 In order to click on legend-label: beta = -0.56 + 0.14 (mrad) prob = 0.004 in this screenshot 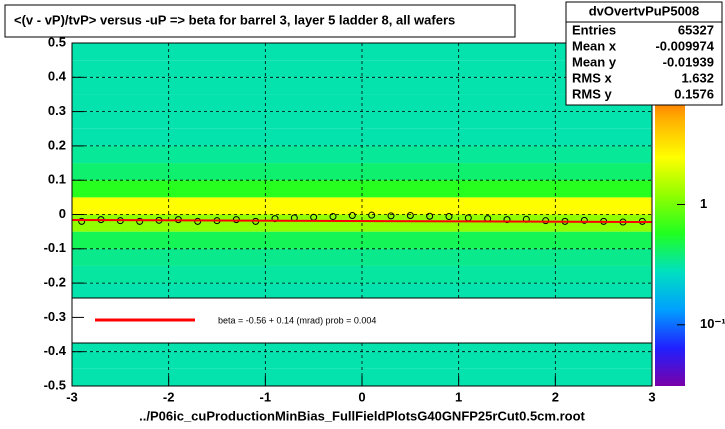, I will do `click(297, 320)`.